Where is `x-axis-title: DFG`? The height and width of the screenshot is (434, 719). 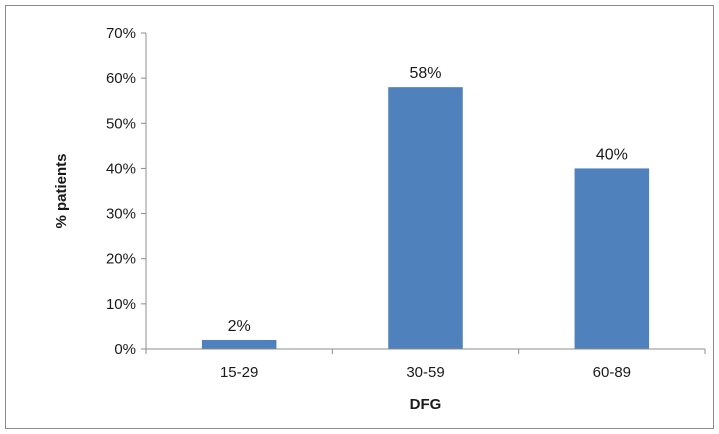
x-axis-title: DFG is located at coordinates (426, 404).